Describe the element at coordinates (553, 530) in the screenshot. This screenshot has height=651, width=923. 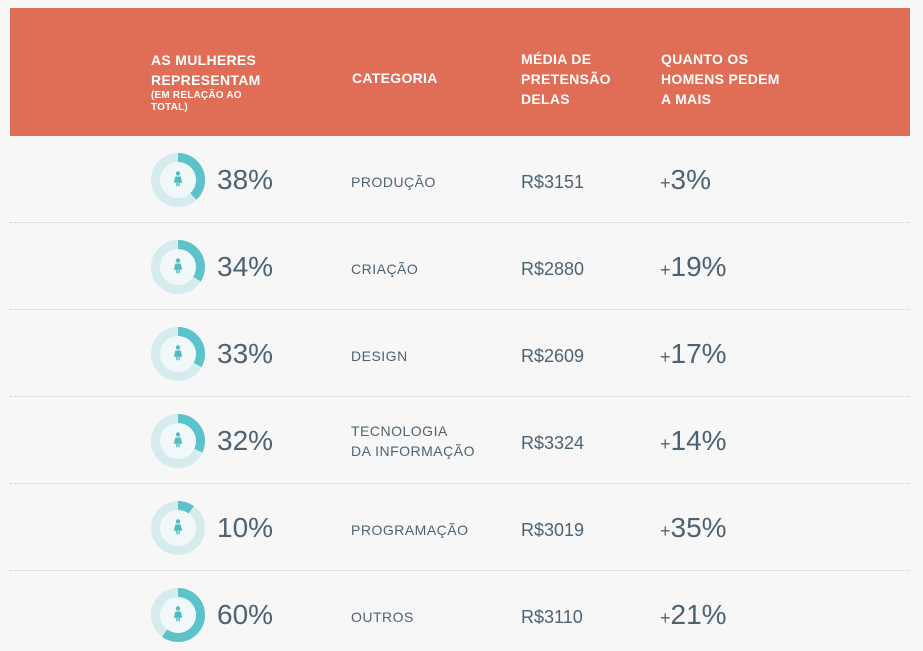
I see `average-salary: R$3019` at that location.